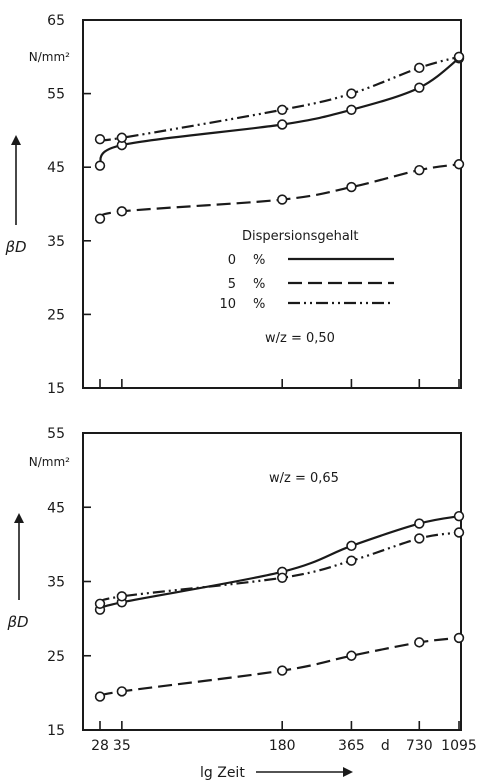 Image resolution: width=485 pixels, height=782 pixels. Describe the element at coordinates (100, 746) in the screenshot. I see `x-tick-label: 28` at that location.